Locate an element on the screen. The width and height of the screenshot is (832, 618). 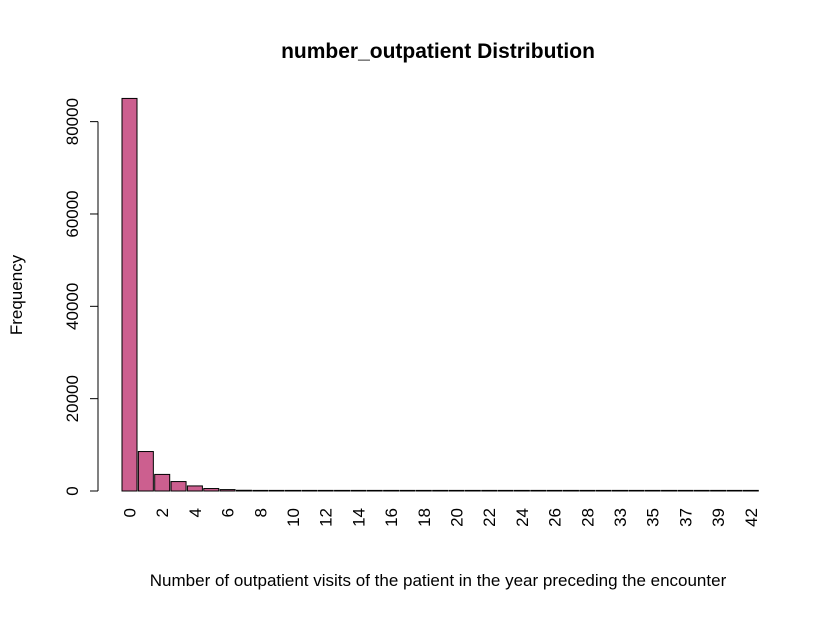
x-tick-label: 39 is located at coordinates (718, 517).